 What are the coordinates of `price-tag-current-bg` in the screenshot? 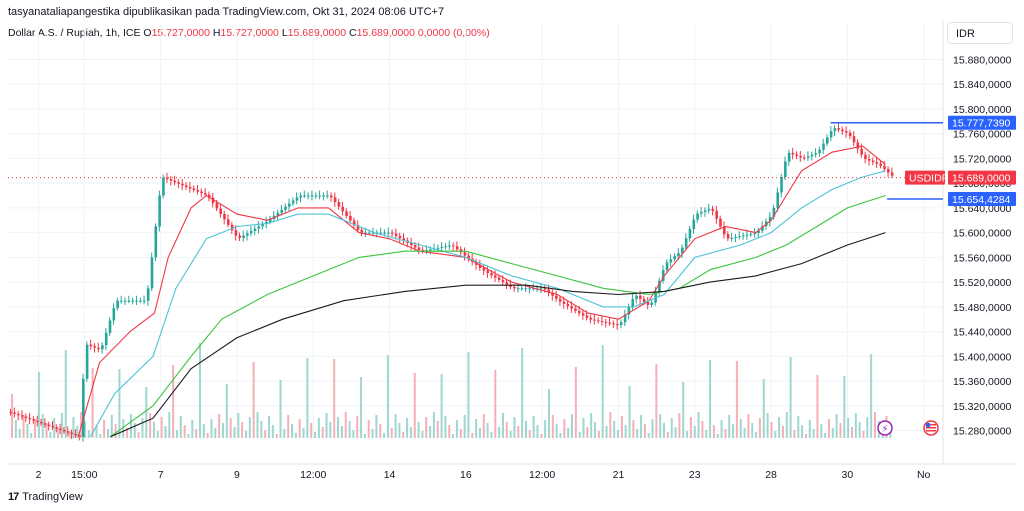 It's located at (982, 177).